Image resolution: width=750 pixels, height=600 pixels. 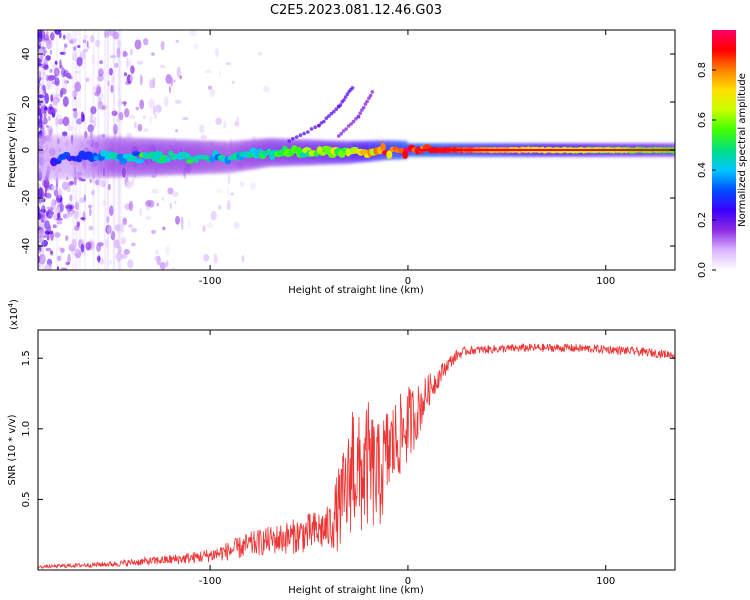 I want to click on snr-scale-label: (x104), so click(x=13, y=314).